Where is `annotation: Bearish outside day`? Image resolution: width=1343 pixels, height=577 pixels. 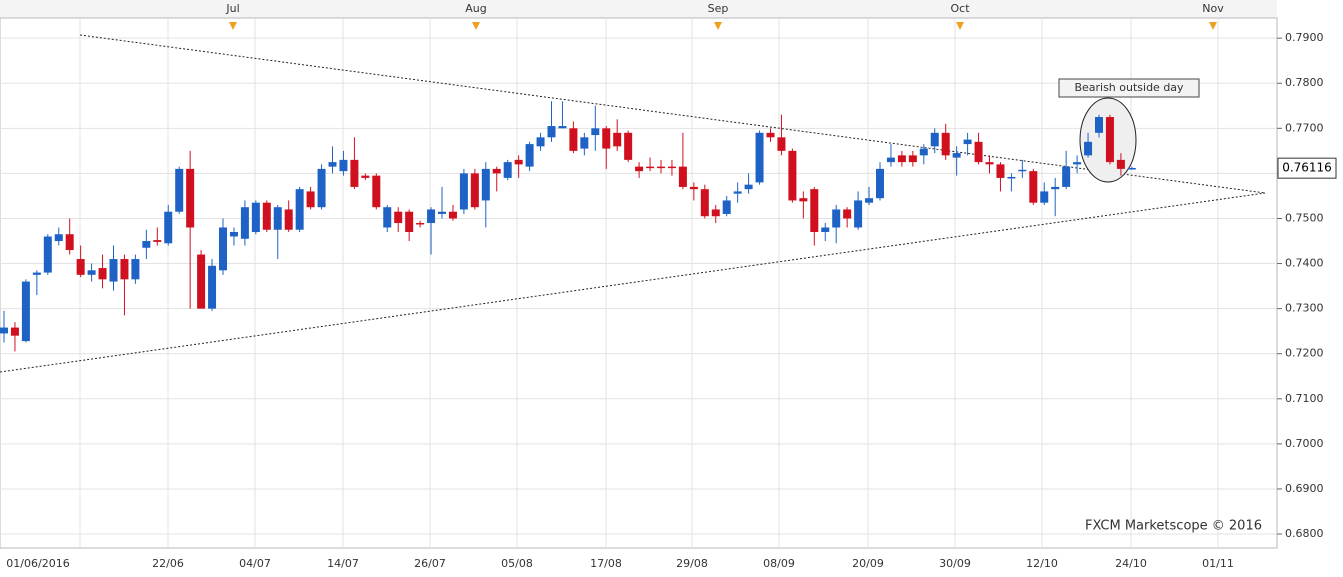 annotation: Bearish outside day is located at coordinates (1129, 87).